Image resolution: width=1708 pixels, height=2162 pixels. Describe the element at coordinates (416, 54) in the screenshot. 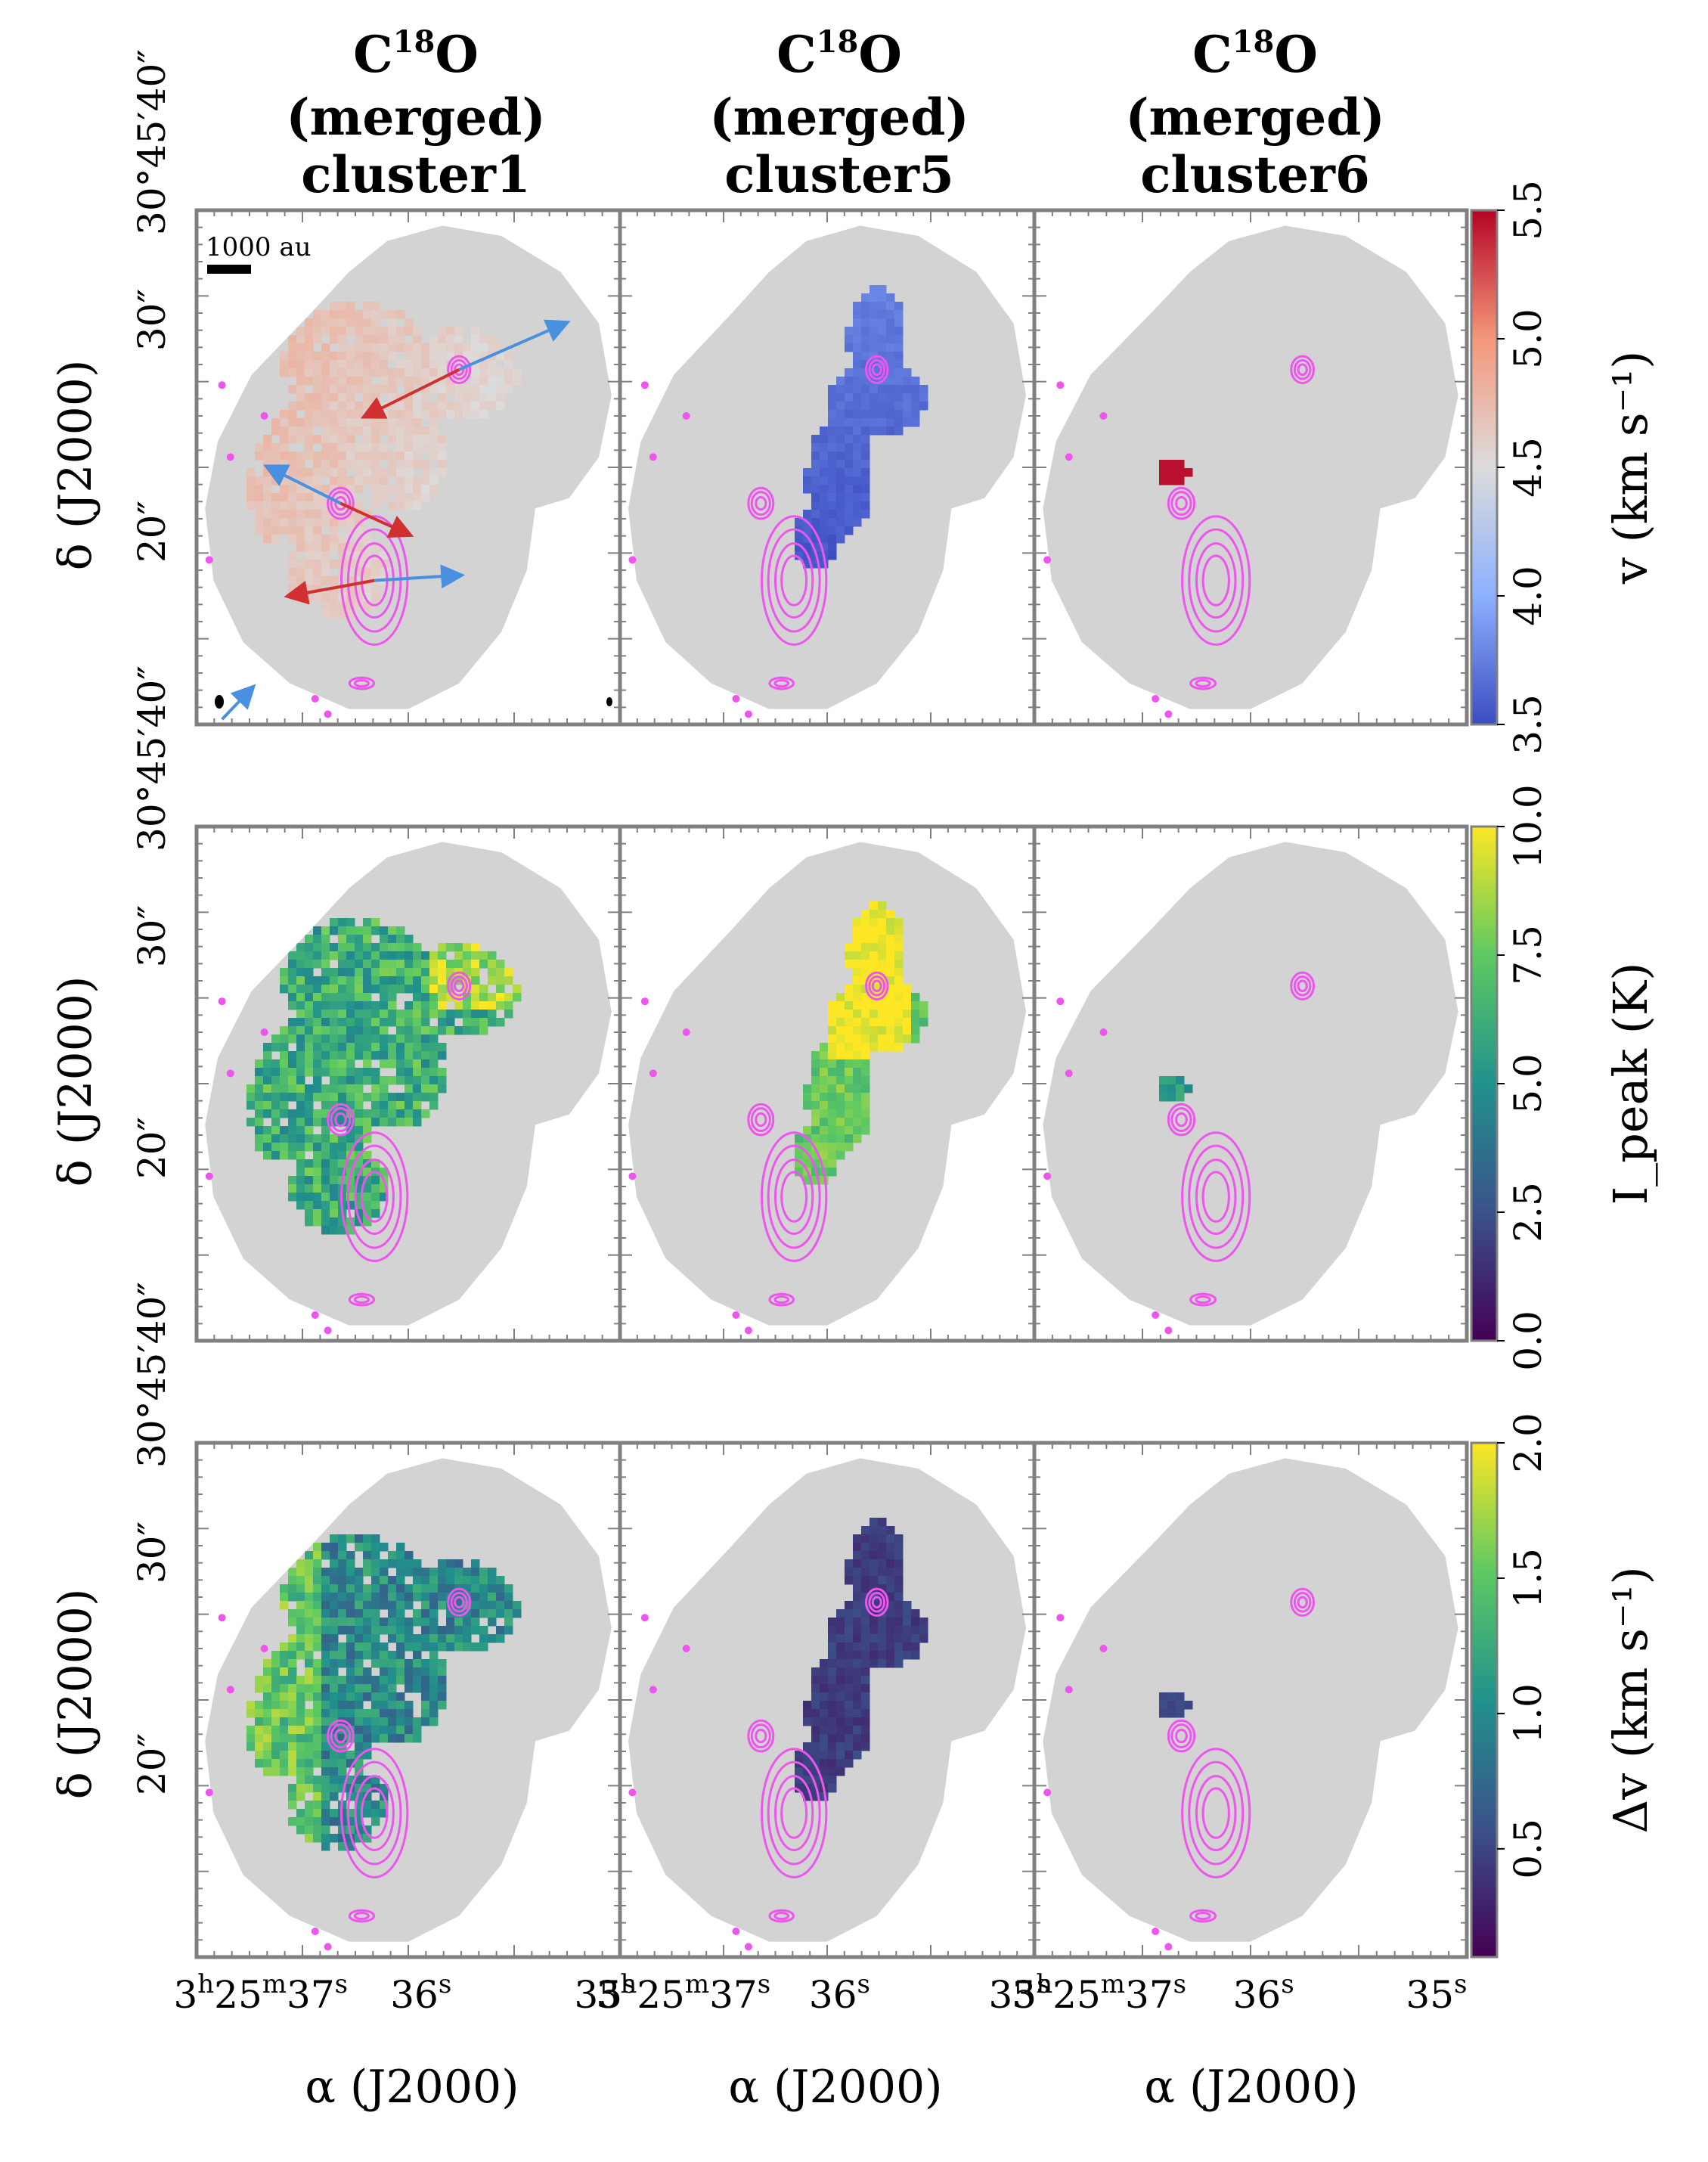

I see `col1-title-line1: C18O` at that location.